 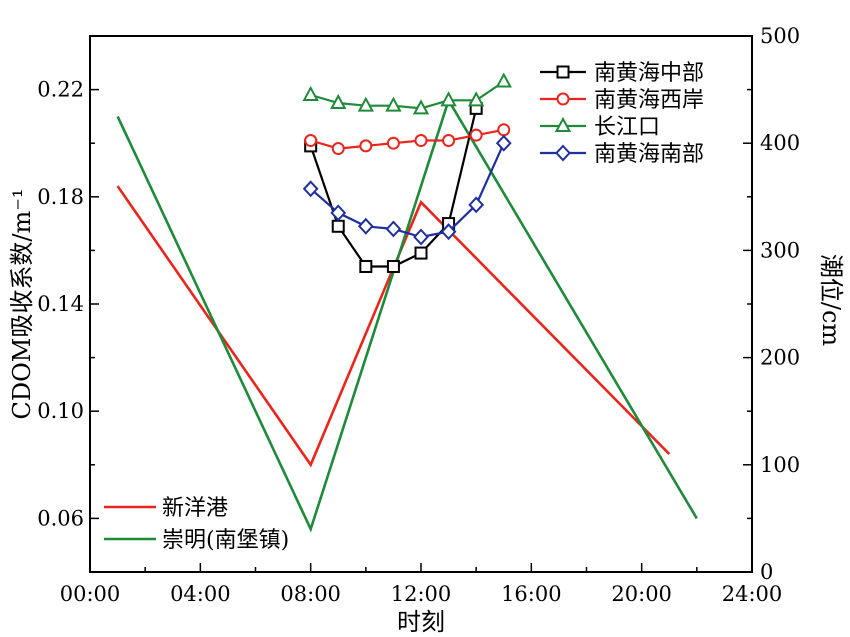 I want to click on x-tick-label: 12:00, so click(x=421, y=594).